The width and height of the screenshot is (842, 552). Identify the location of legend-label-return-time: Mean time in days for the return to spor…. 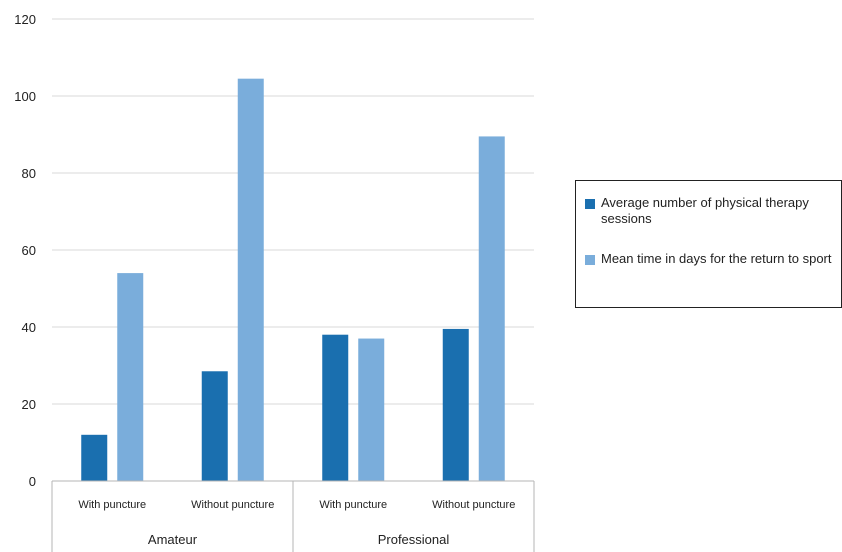
(716, 258).